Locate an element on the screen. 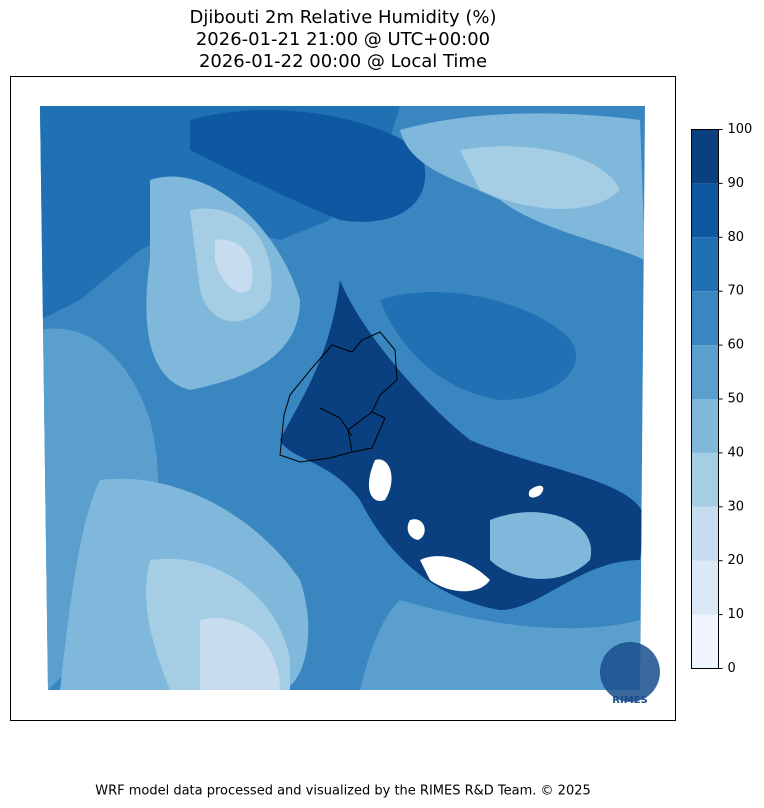 The width and height of the screenshot is (764, 808). title-line: Djibouti 2m Relative Humidity (%) is located at coordinates (343, 17).